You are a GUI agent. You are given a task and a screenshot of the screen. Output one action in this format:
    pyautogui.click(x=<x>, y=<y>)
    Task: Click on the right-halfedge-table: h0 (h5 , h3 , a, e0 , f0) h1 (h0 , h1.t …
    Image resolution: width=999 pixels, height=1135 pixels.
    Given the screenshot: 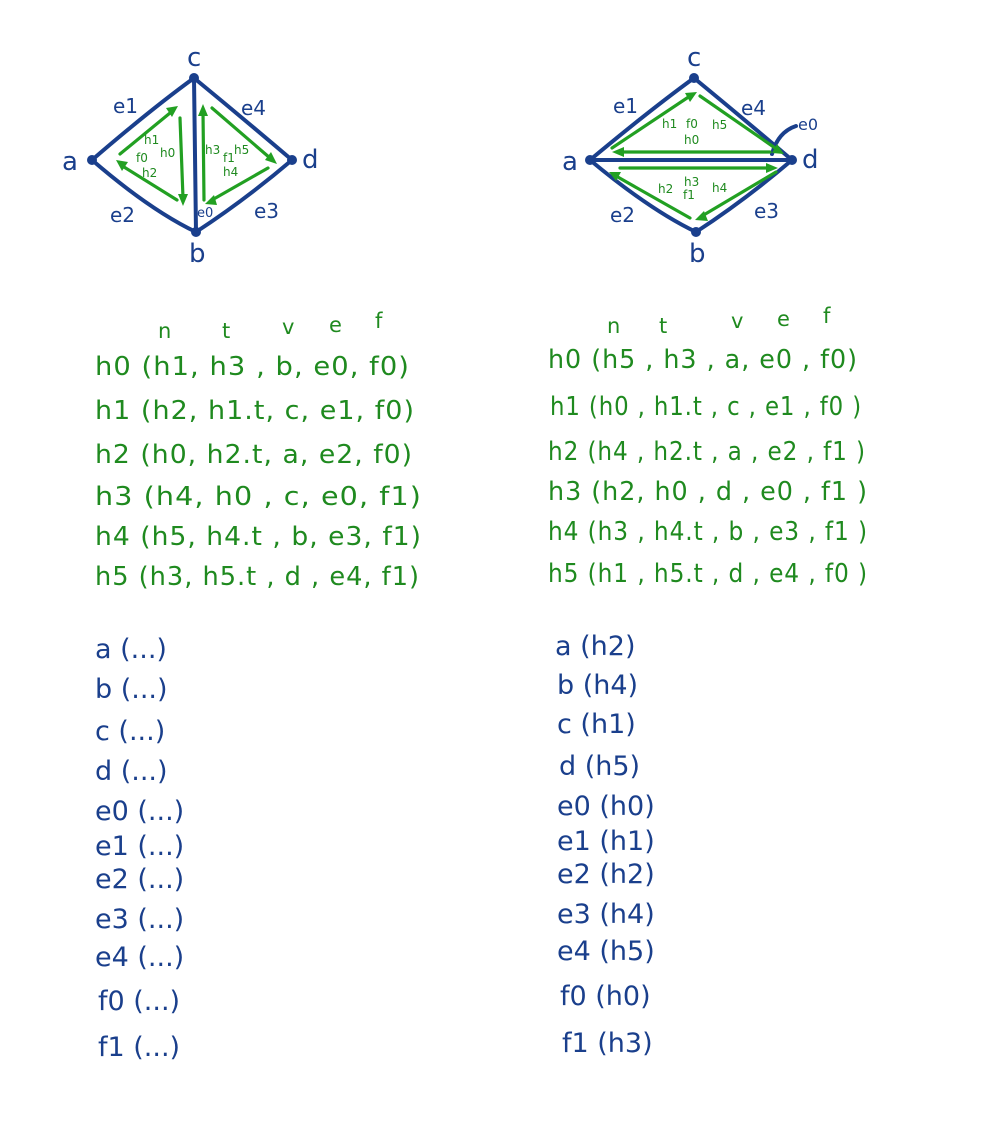 What is the action you would take?
    pyautogui.click(x=708, y=467)
    